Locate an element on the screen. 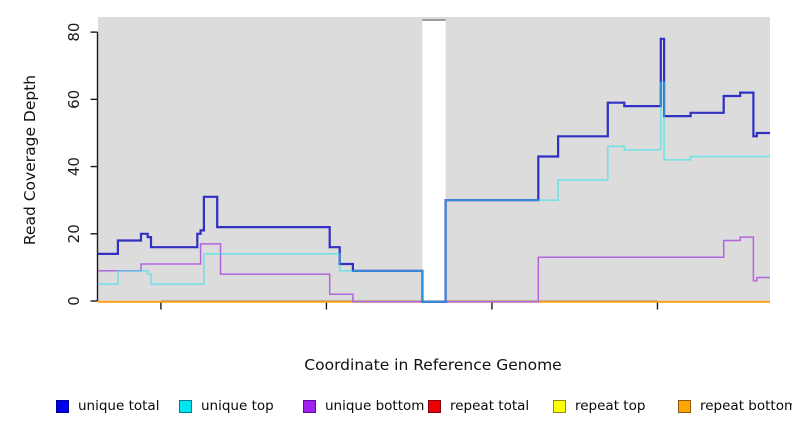 The height and width of the screenshot is (432, 792). legend-item-unique-bottom: unique bottom is located at coordinates (363, 406).